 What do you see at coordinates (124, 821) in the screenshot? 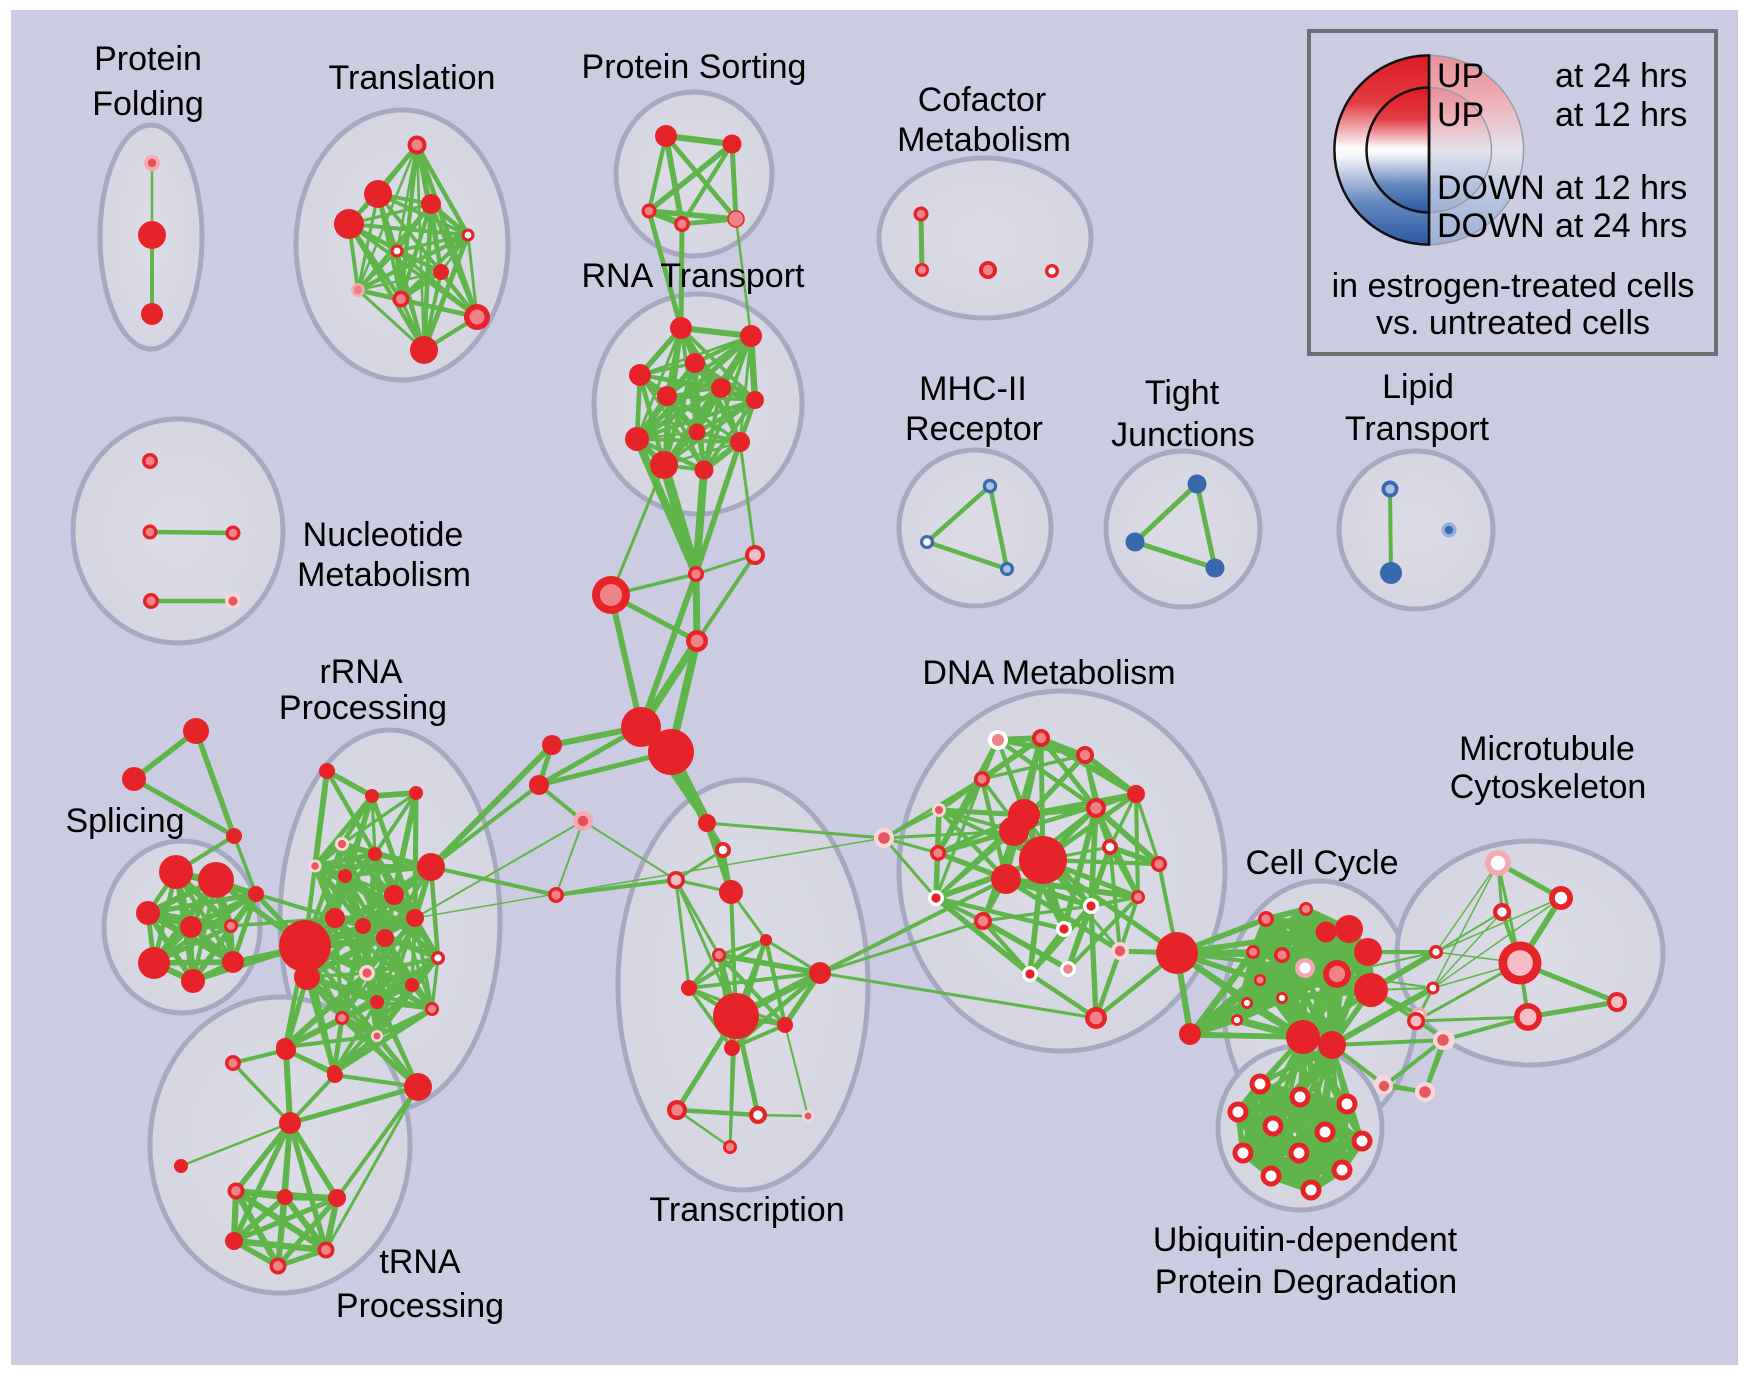
I see `svg-text: Splicing` at bounding box center [124, 821].